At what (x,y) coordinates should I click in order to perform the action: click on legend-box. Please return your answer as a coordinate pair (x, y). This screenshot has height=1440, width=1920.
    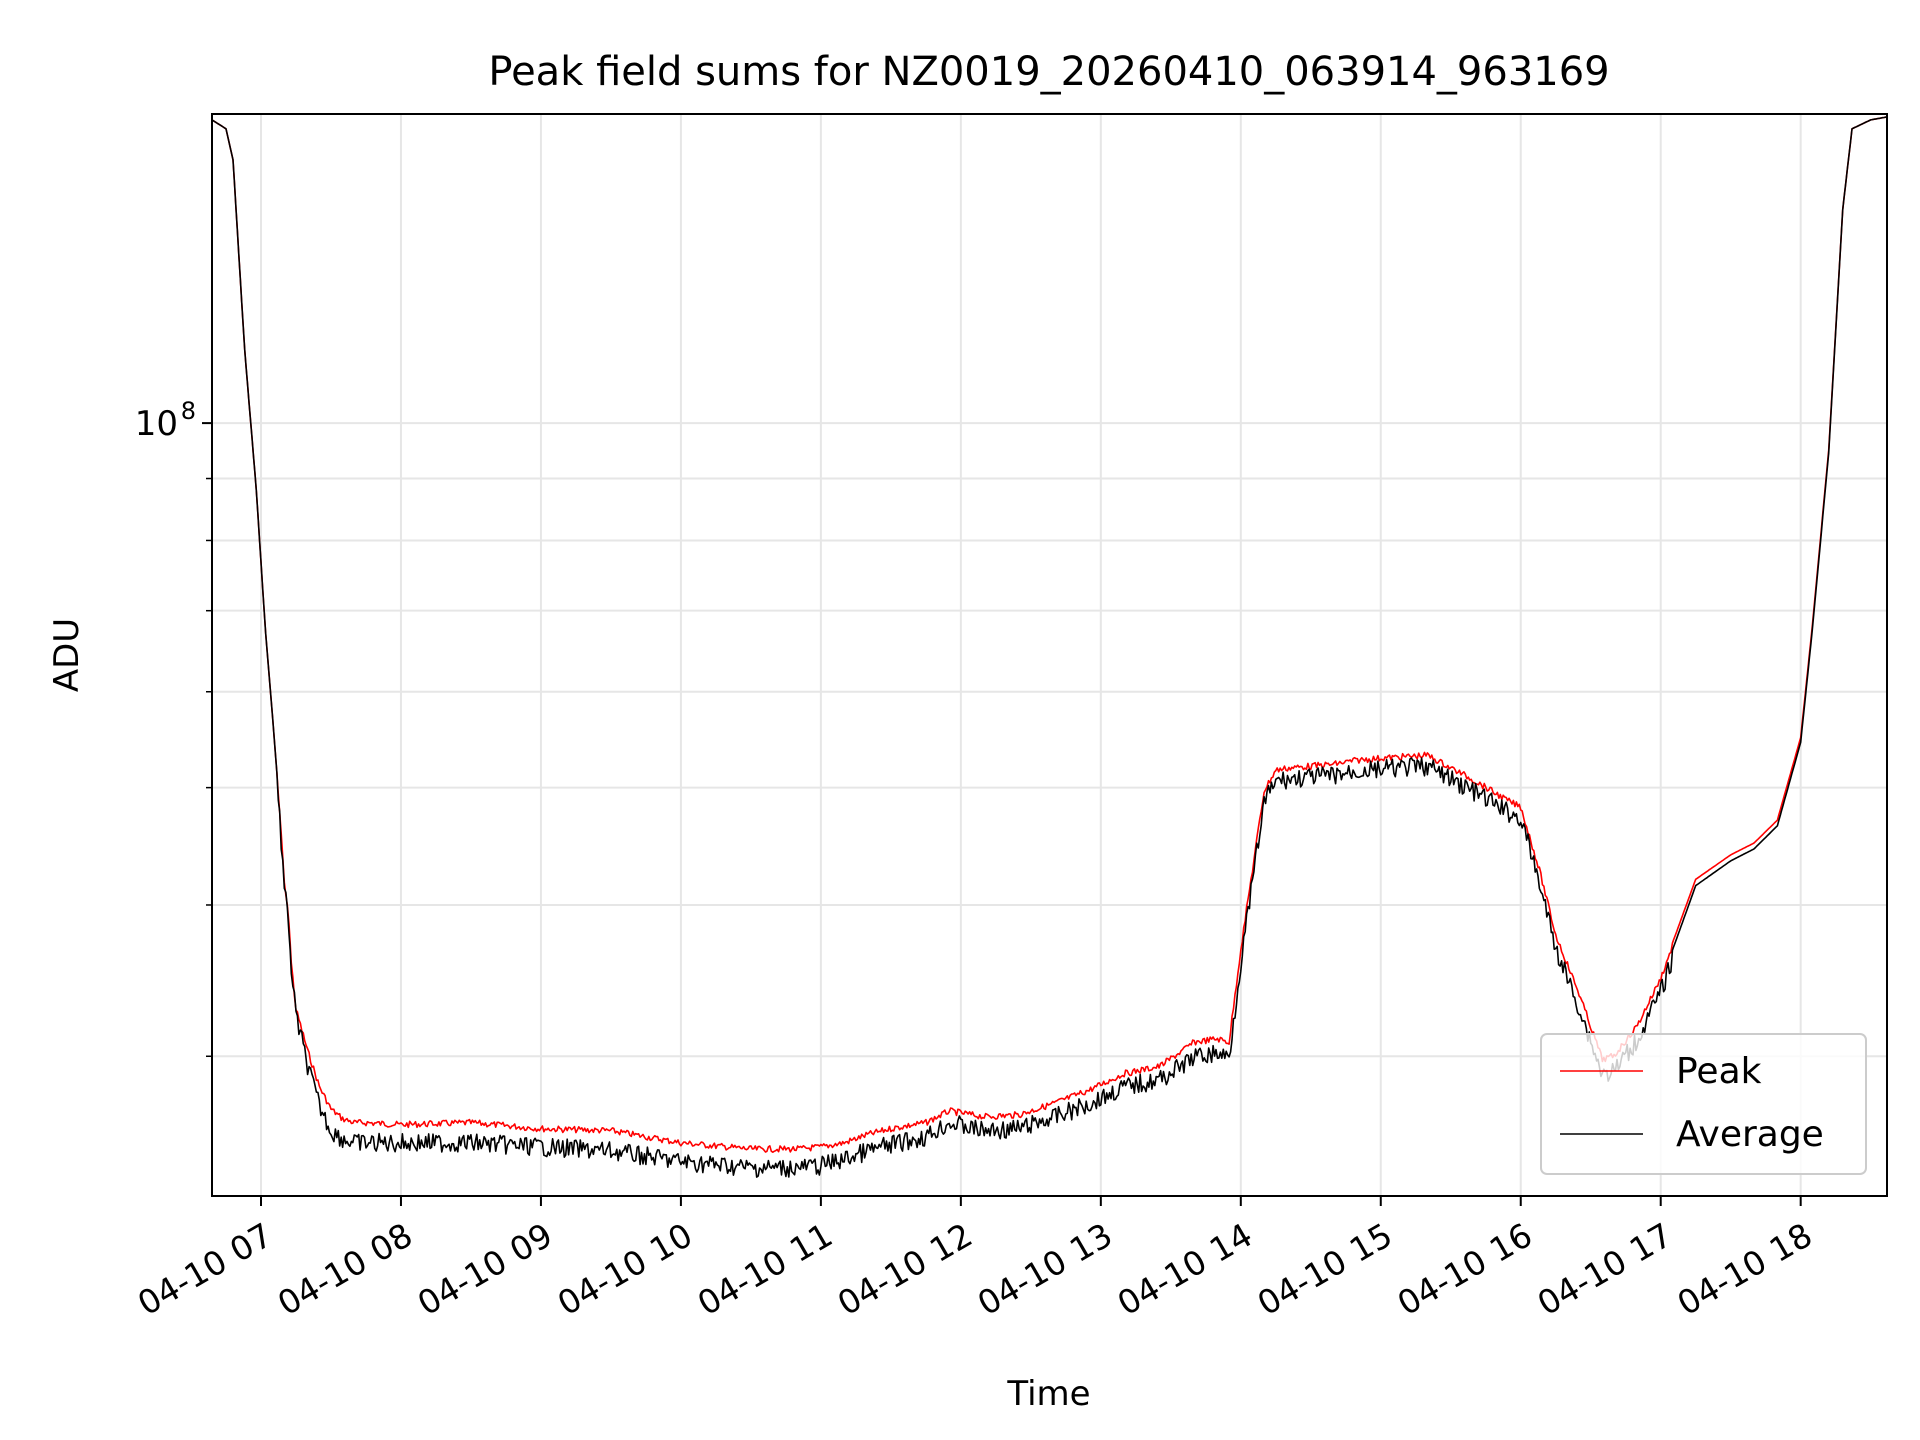
    Looking at the image, I should click on (1703, 1104).